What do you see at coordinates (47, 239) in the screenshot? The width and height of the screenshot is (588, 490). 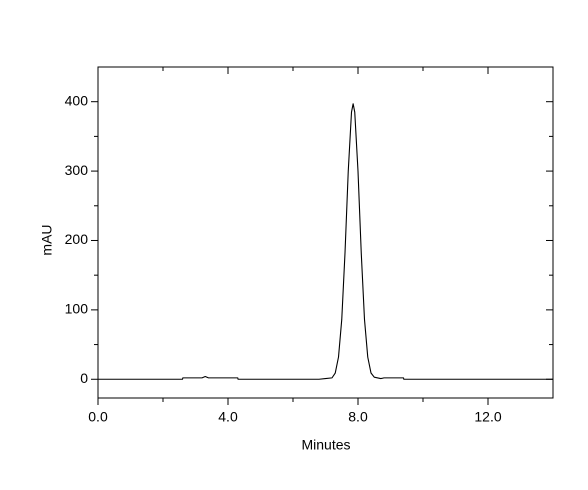 I see `y-axis-label: mAU` at bounding box center [47, 239].